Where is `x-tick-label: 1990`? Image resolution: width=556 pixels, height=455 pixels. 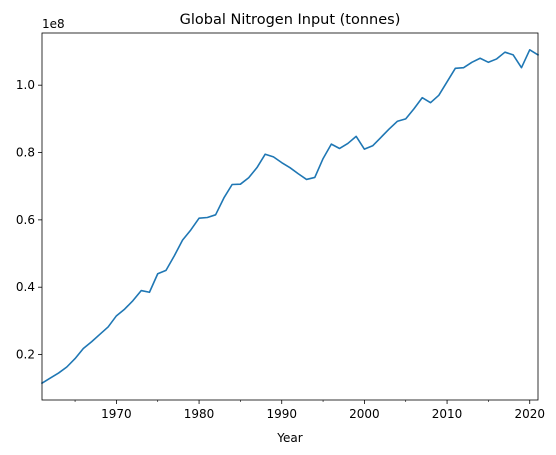 x-tick-label: 1990 is located at coordinates (281, 414).